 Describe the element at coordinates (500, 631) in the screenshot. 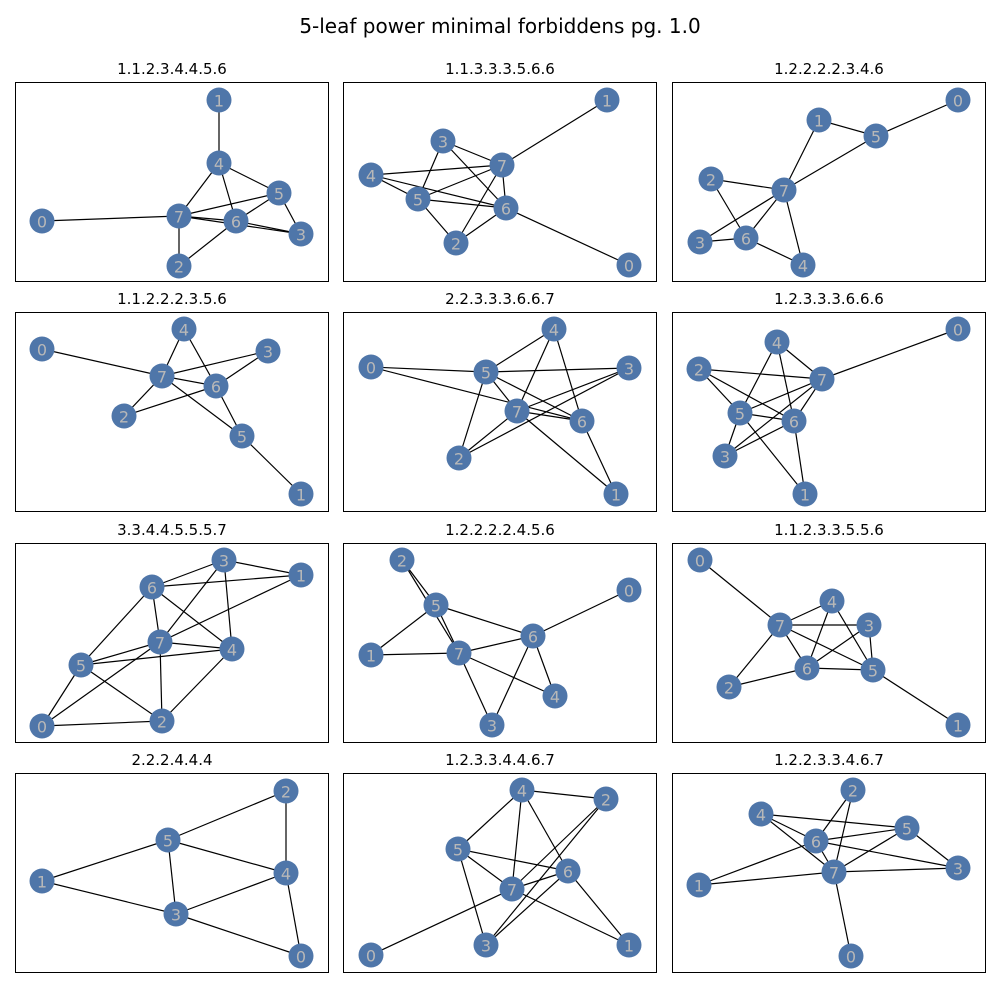

I see `graph-panel: 1.2.2.2.2.4.5.6 0 1 2 3 4 5 6 7` at that location.